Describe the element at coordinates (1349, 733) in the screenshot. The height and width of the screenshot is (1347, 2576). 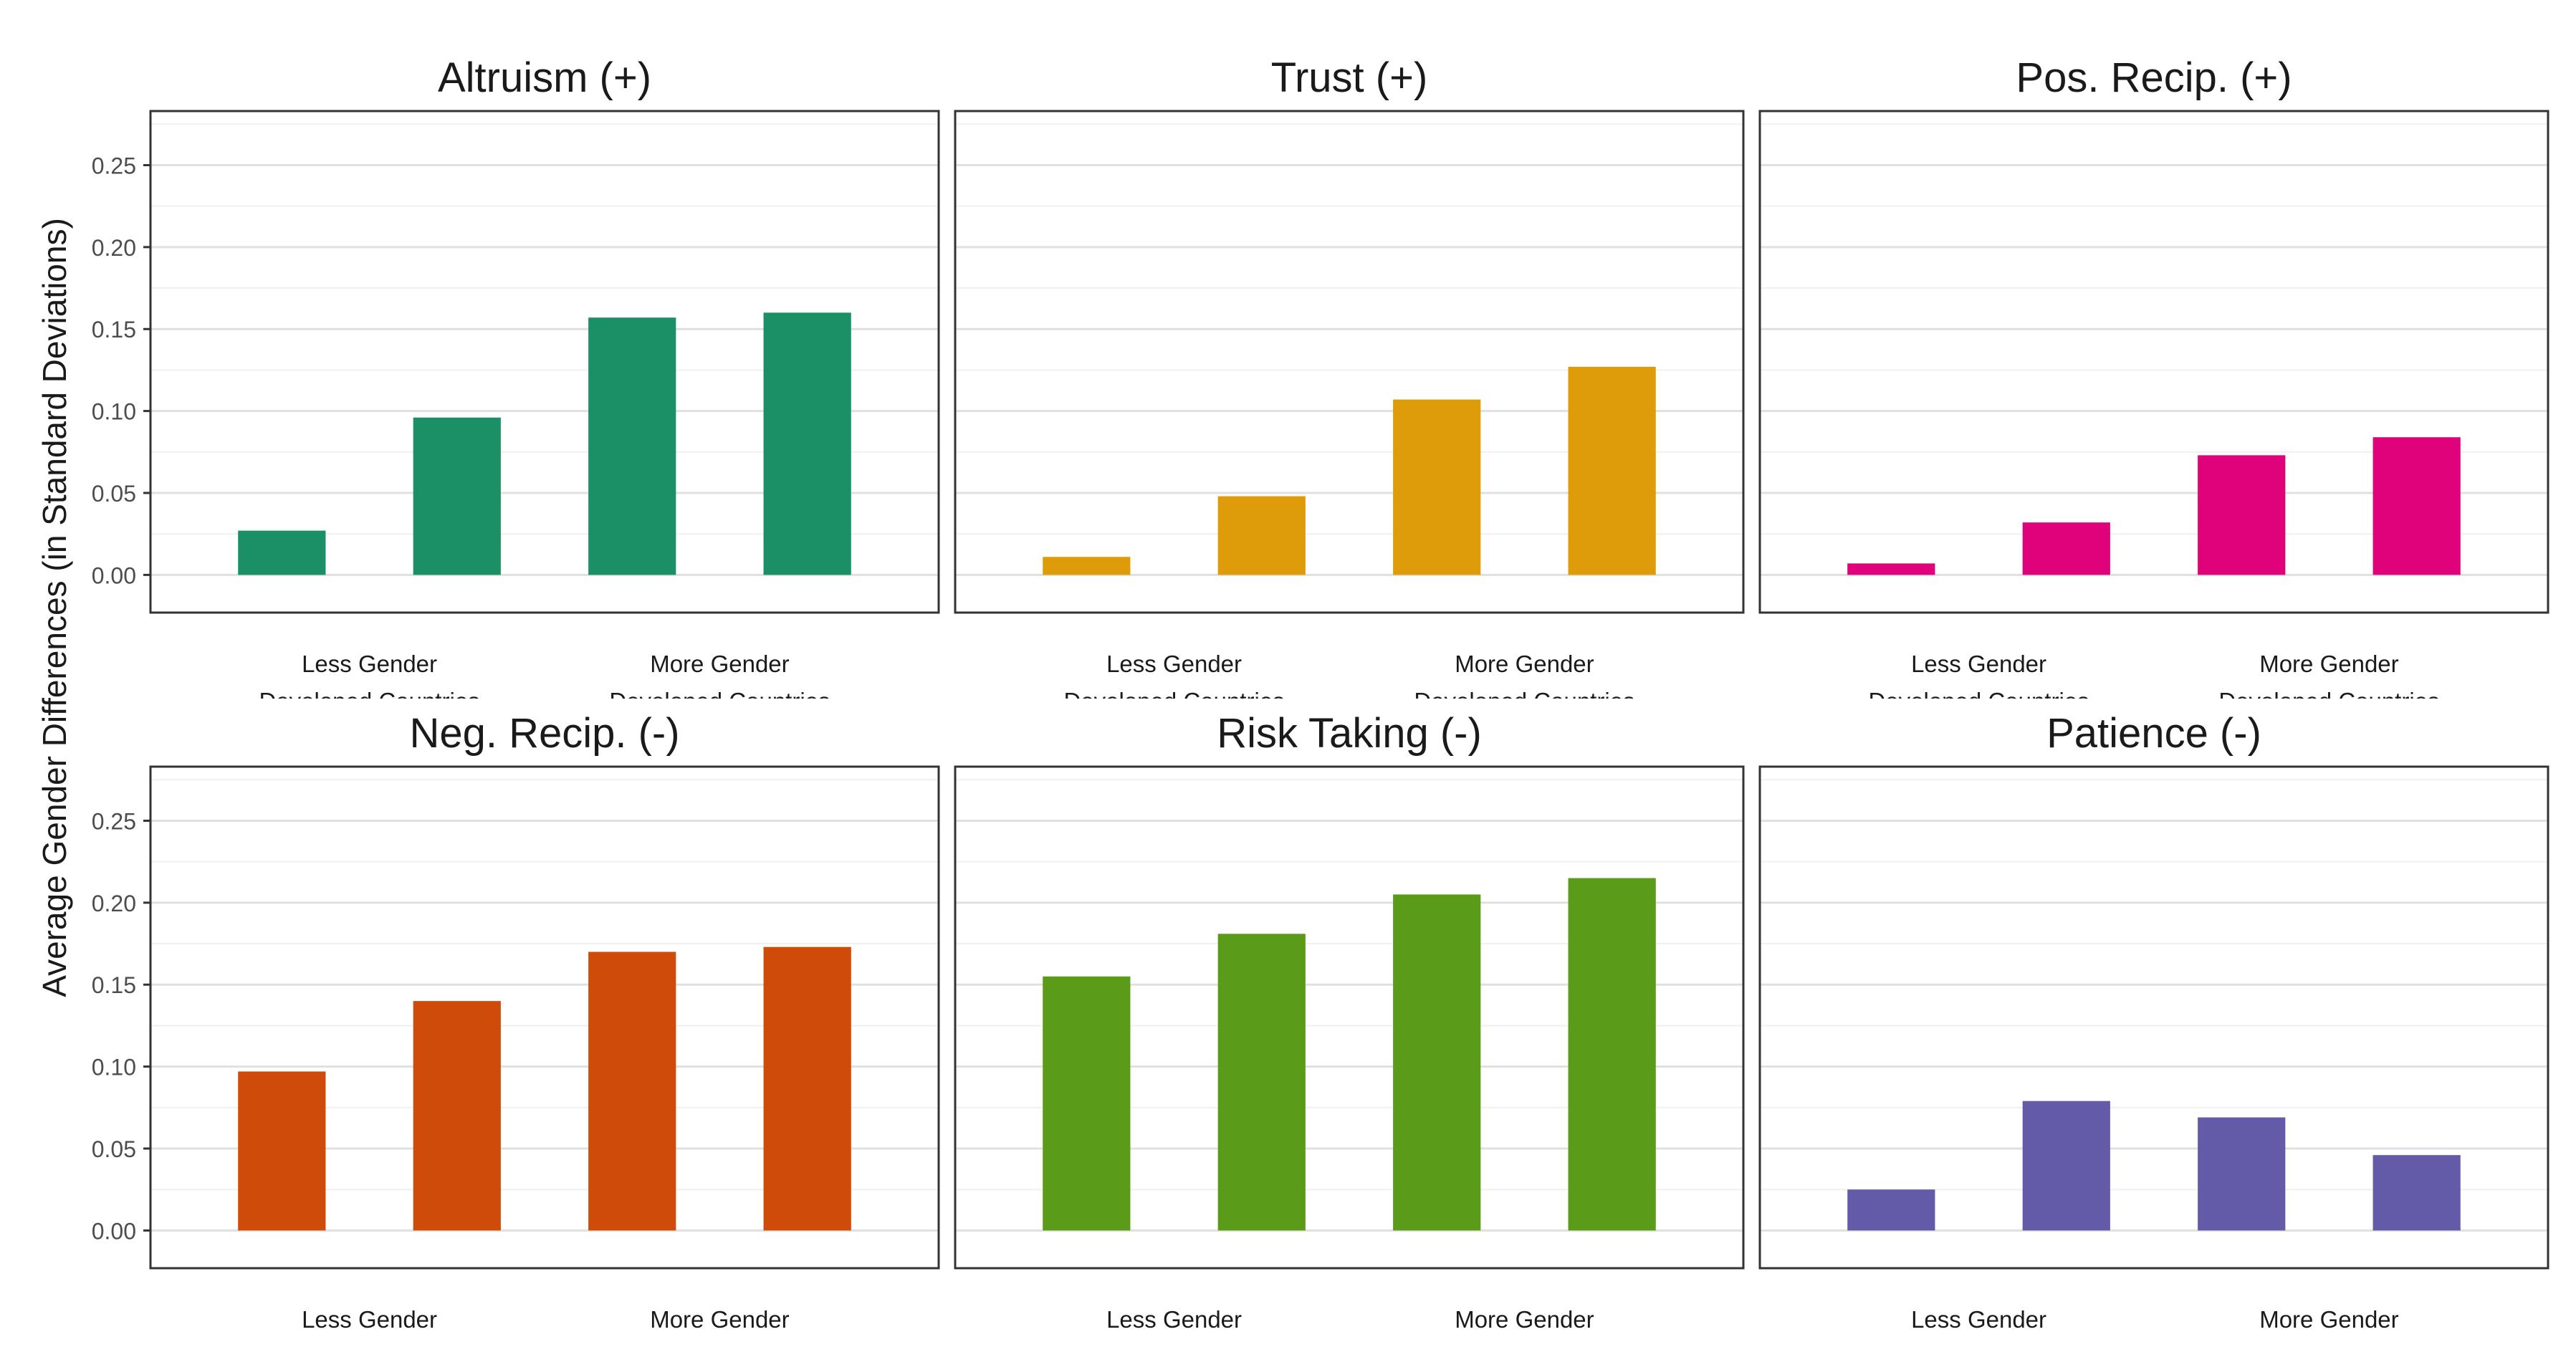
I see `facet-title: Risk Taking (-)` at that location.